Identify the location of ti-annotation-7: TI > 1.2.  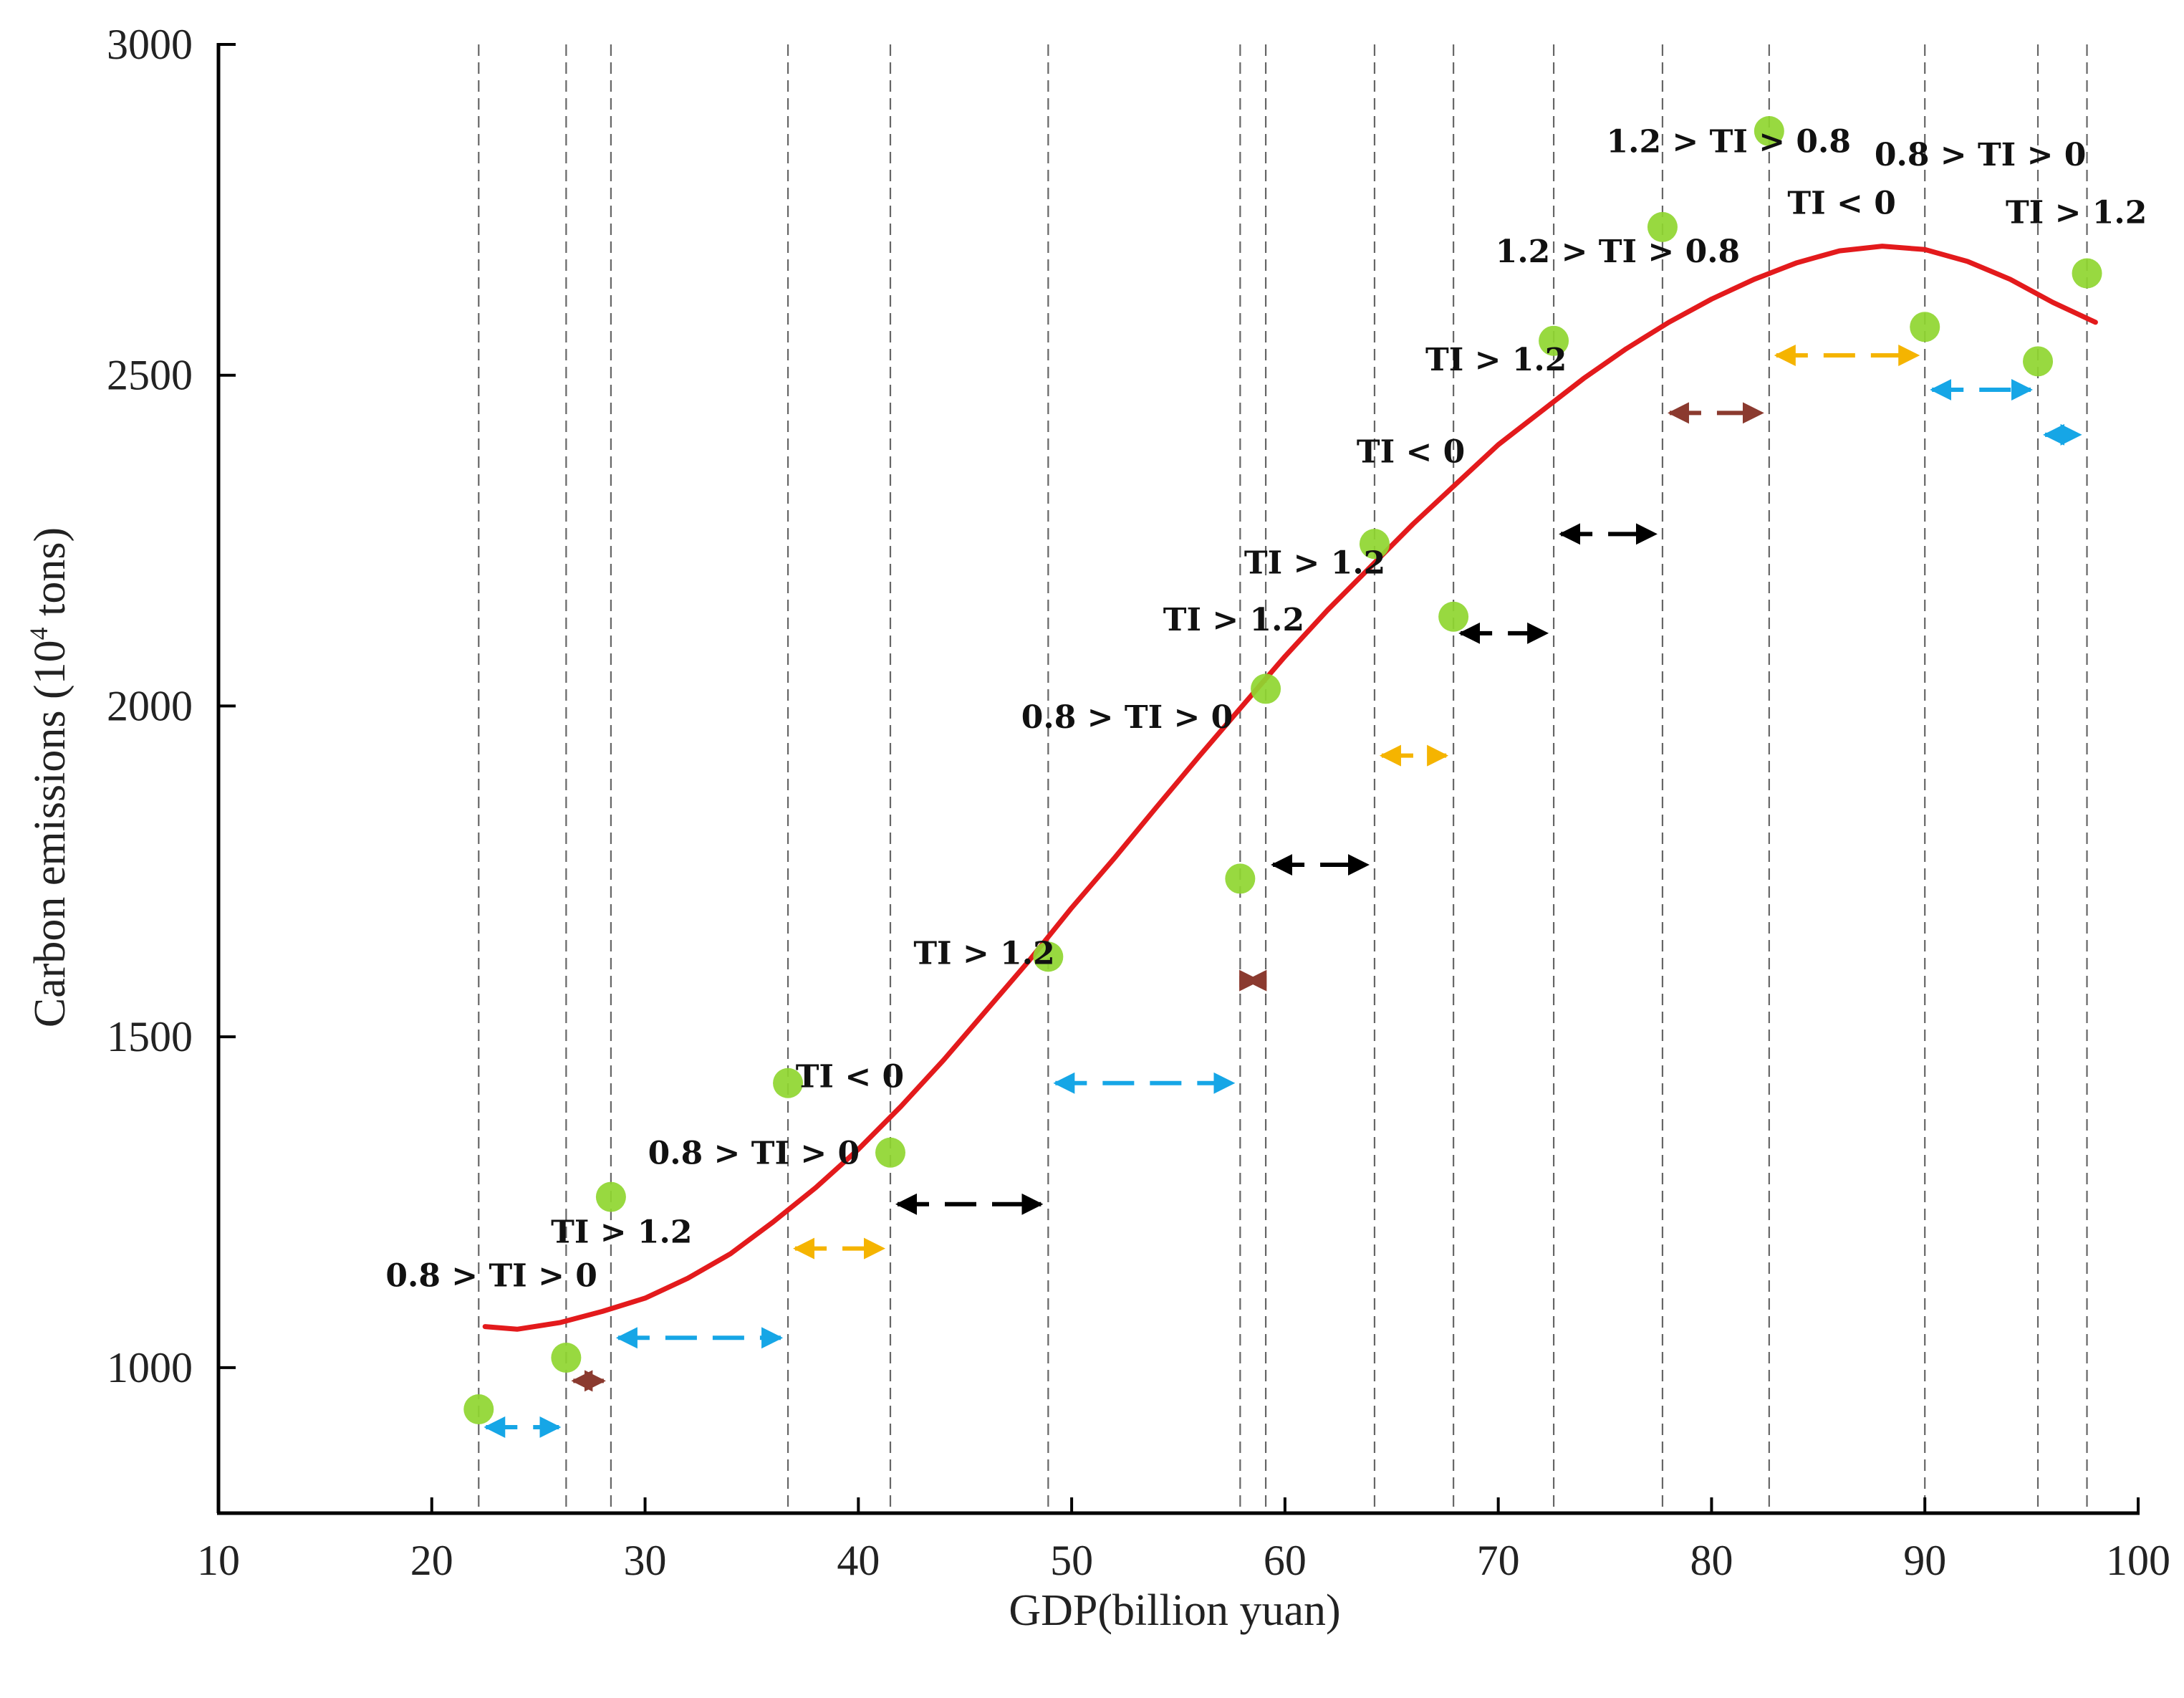
(1314, 563).